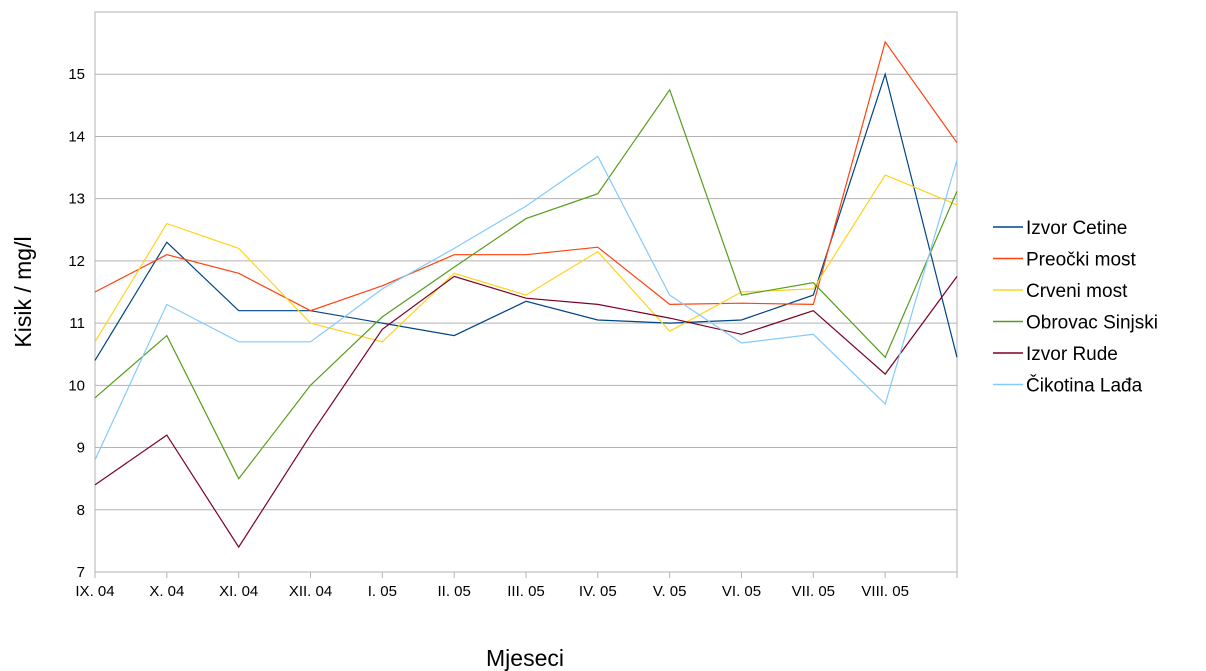  I want to click on legend-label: Izvor Cetine, so click(1076, 228).